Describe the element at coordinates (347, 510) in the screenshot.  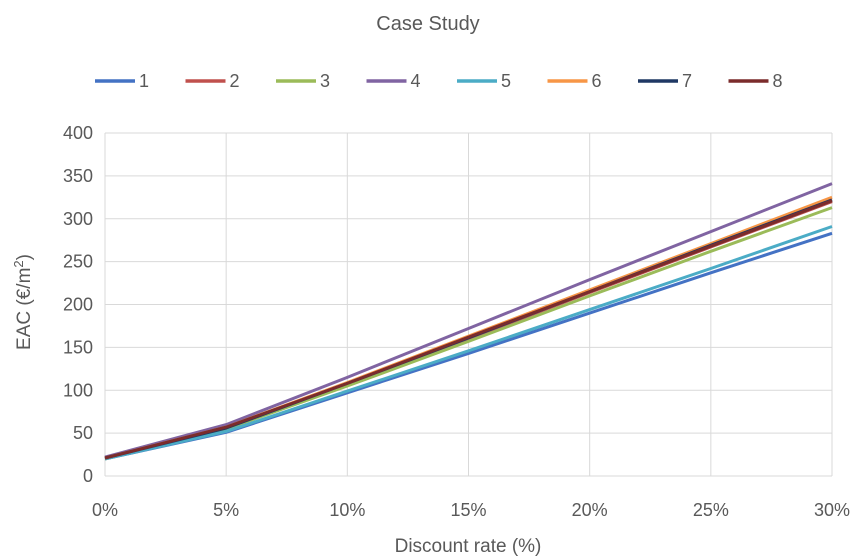
I see `x-tick-label: 10%` at that location.